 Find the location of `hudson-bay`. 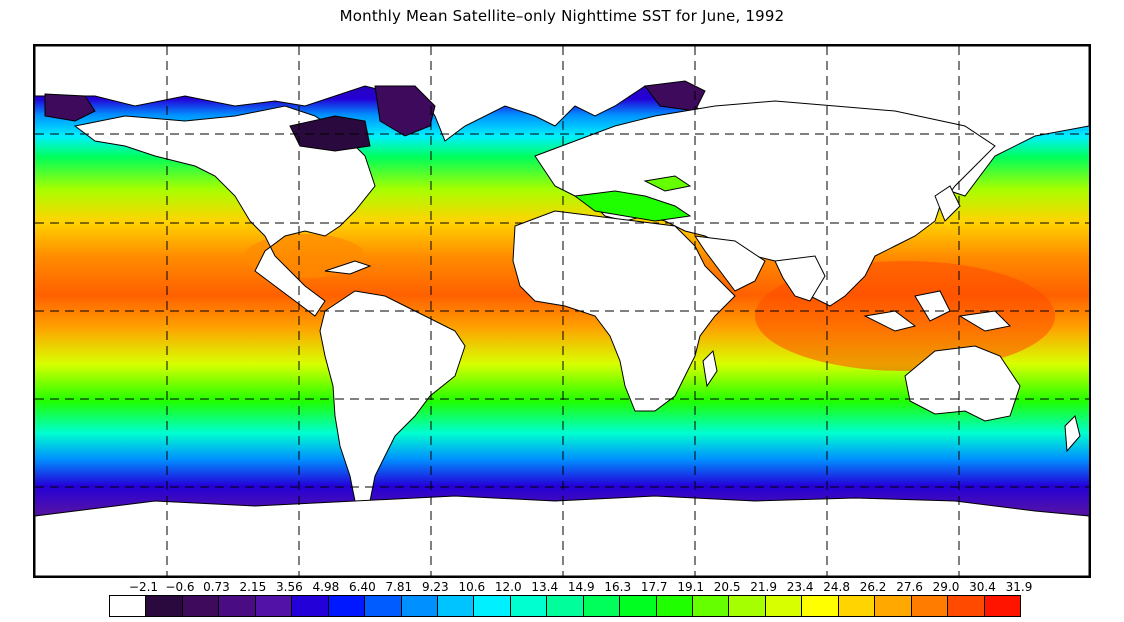

hudson-bay is located at coordinates (330, 133).